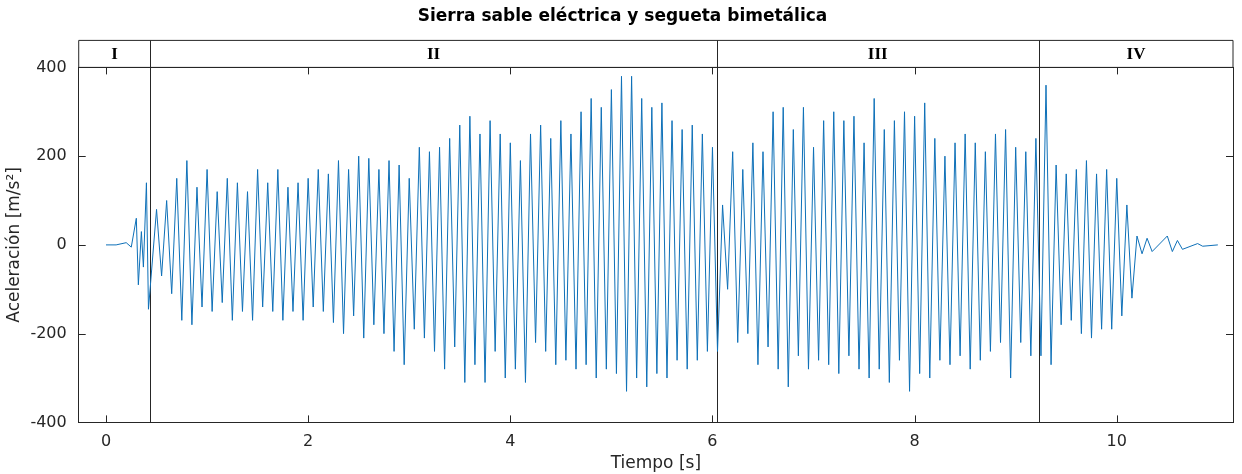 This screenshot has width=1242, height=474. What do you see at coordinates (655, 462) in the screenshot?
I see `x-axis-title: Tiempo [s]` at bounding box center [655, 462].